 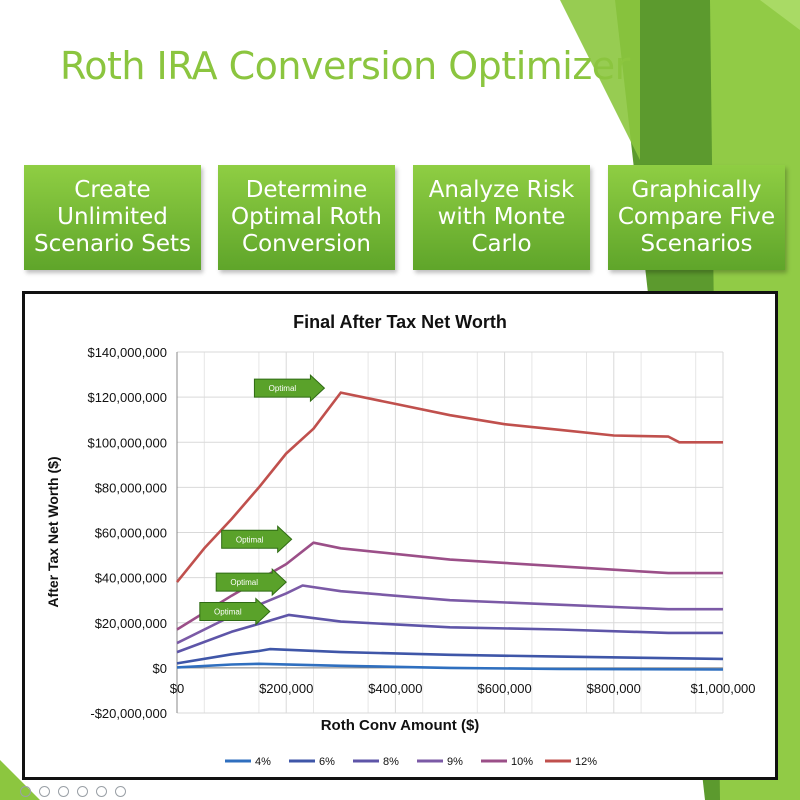 I want to click on x-tick-label: $1,000,000, so click(x=722, y=688).